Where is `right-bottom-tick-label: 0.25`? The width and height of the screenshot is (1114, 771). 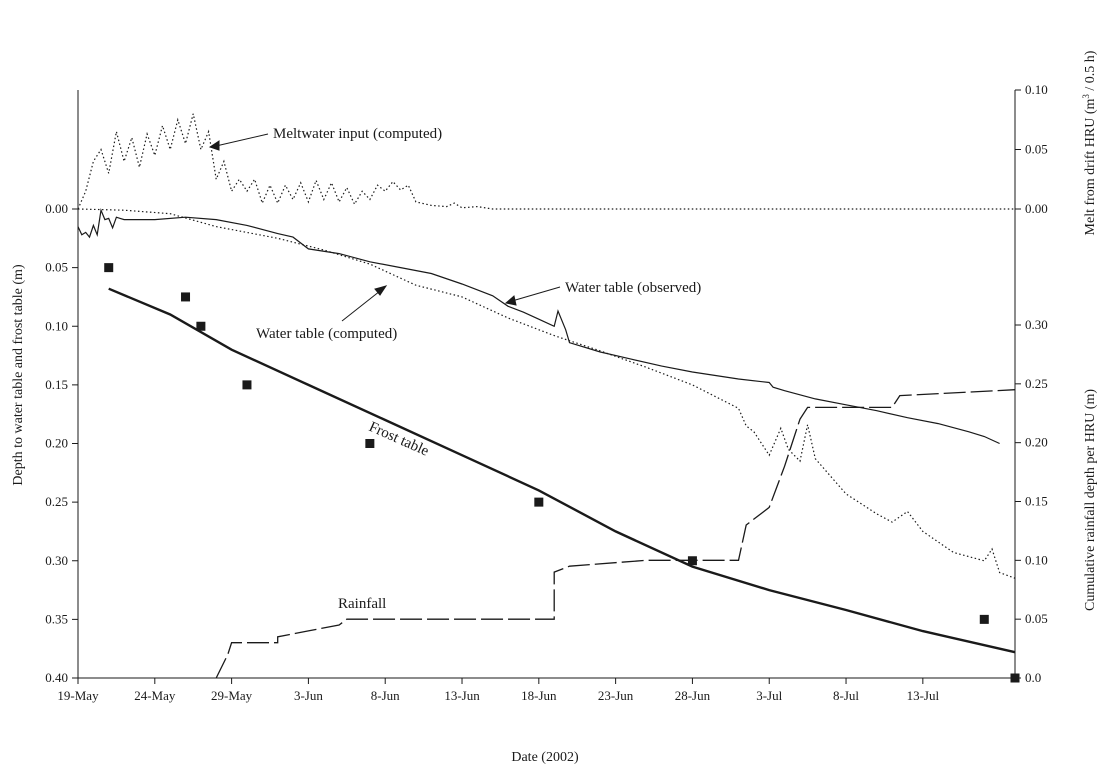 right-bottom-tick-label: 0.25 is located at coordinates (1036, 383).